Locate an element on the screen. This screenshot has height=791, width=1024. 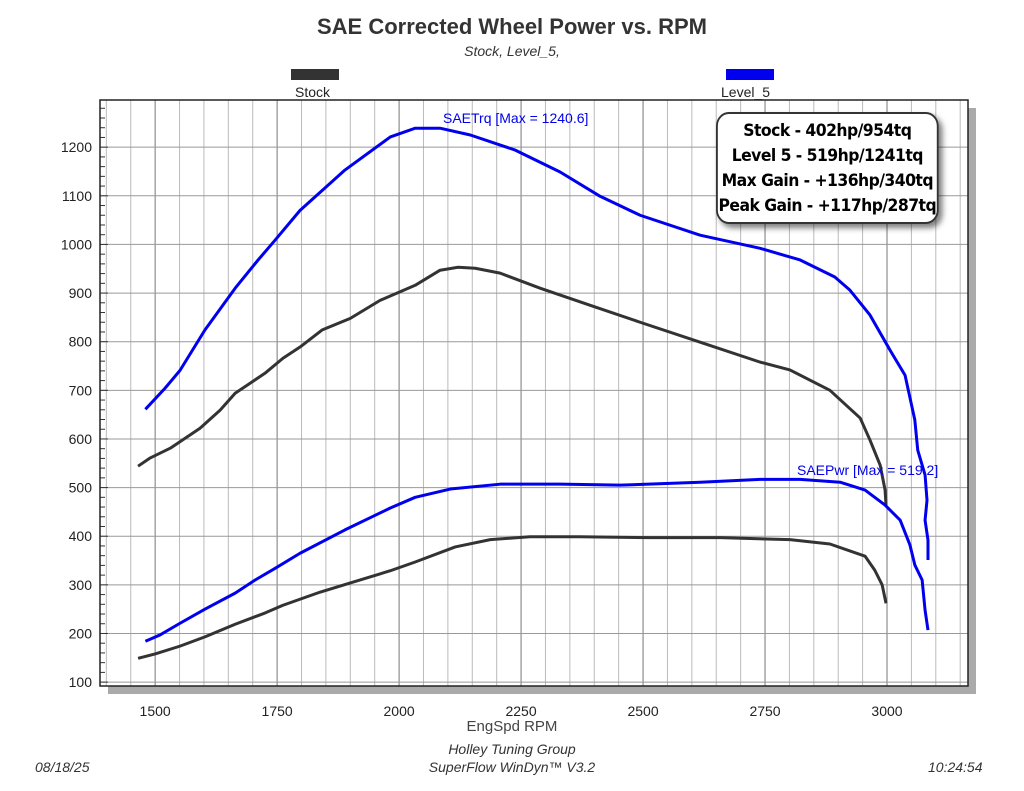
power-max-annotation: SAEPwr [Max = 519.2] is located at coordinates (868, 470).